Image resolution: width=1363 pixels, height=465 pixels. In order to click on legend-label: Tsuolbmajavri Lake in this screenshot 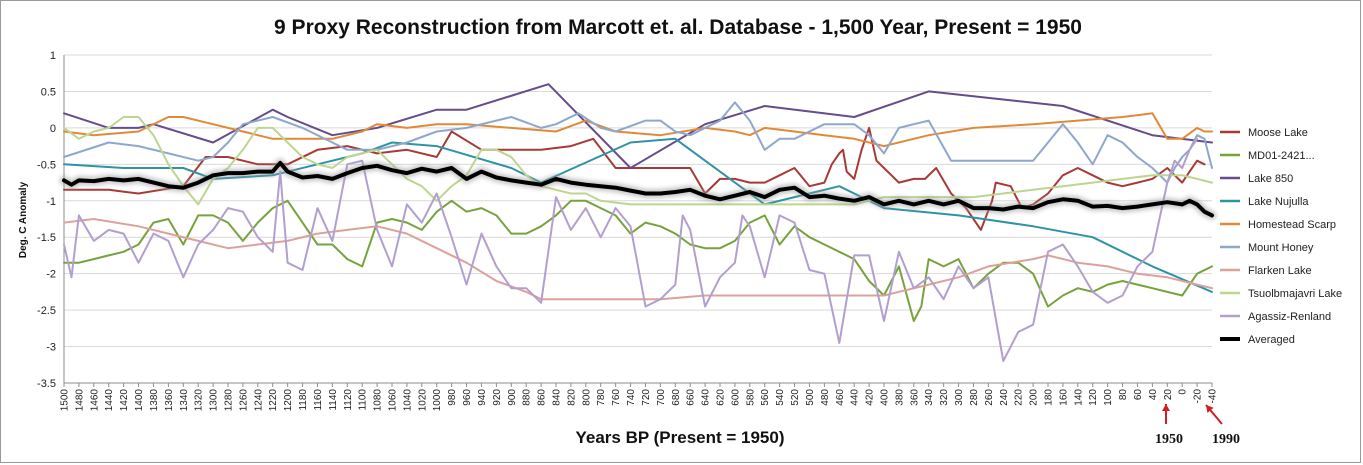, I will do `click(1295, 294)`.